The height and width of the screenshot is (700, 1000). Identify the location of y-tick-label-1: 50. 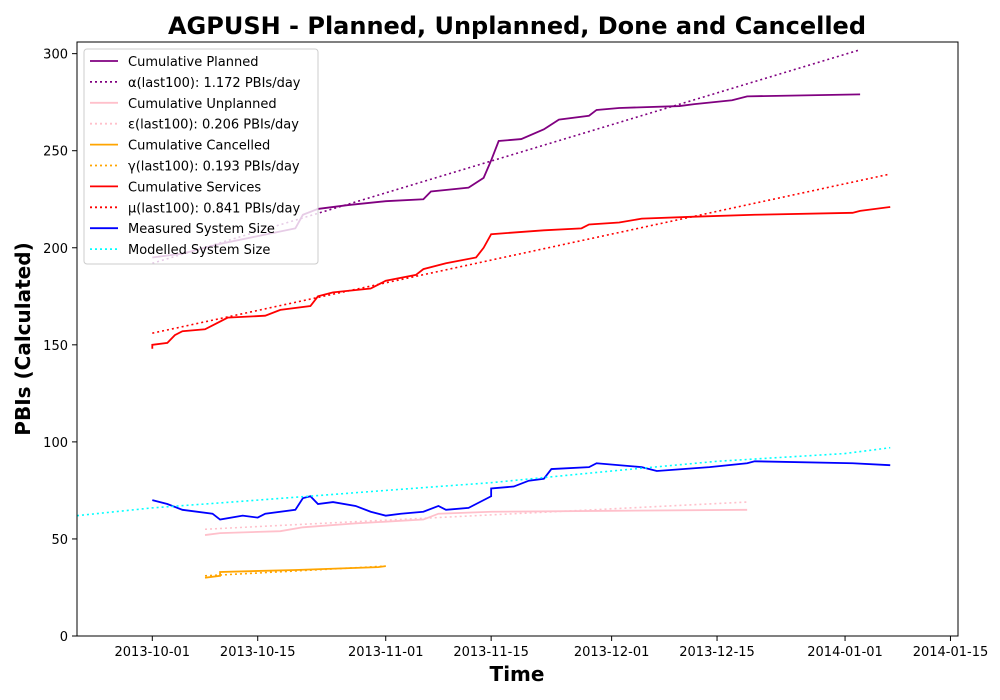
(59, 540).